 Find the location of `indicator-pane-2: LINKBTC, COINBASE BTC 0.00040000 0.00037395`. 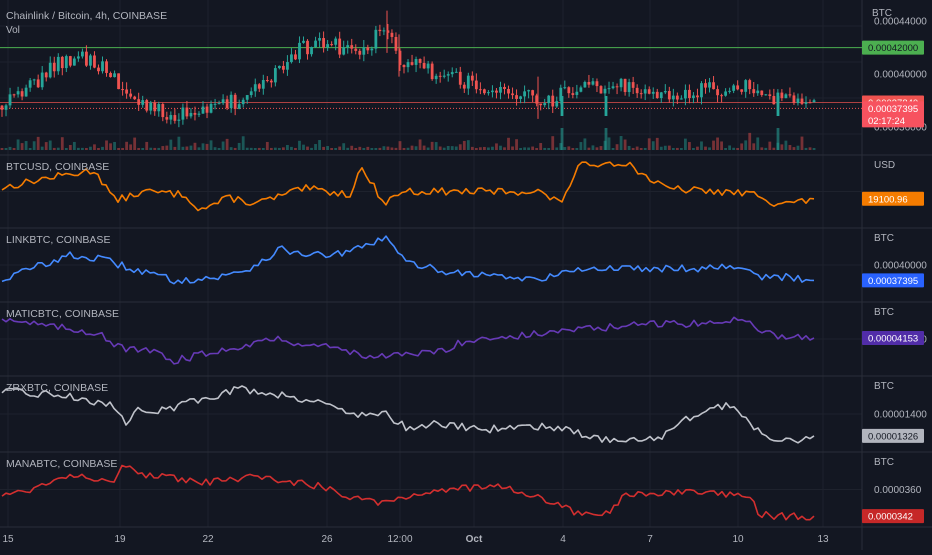

indicator-pane-2: LINKBTC, COINBASE BTC 0.00040000 0.00037395 is located at coordinates (464, 260).